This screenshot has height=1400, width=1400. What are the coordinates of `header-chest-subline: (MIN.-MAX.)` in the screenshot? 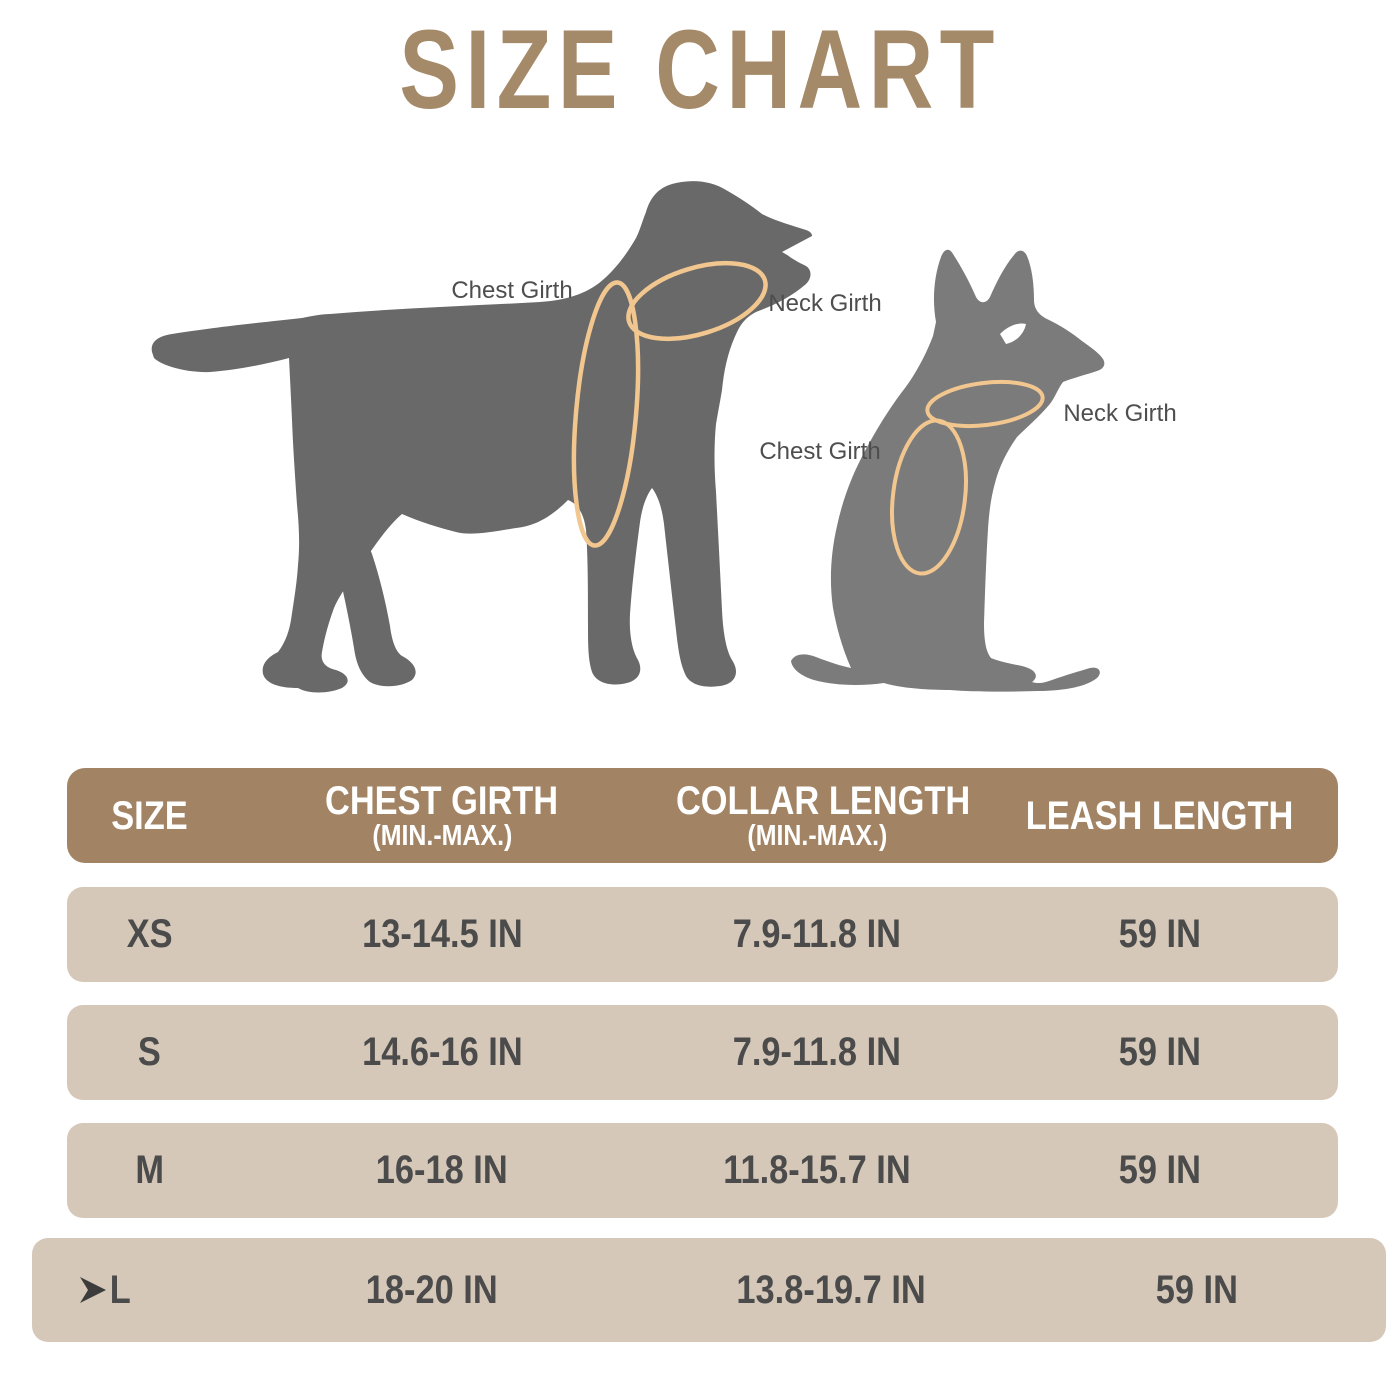 It's located at (441, 836).